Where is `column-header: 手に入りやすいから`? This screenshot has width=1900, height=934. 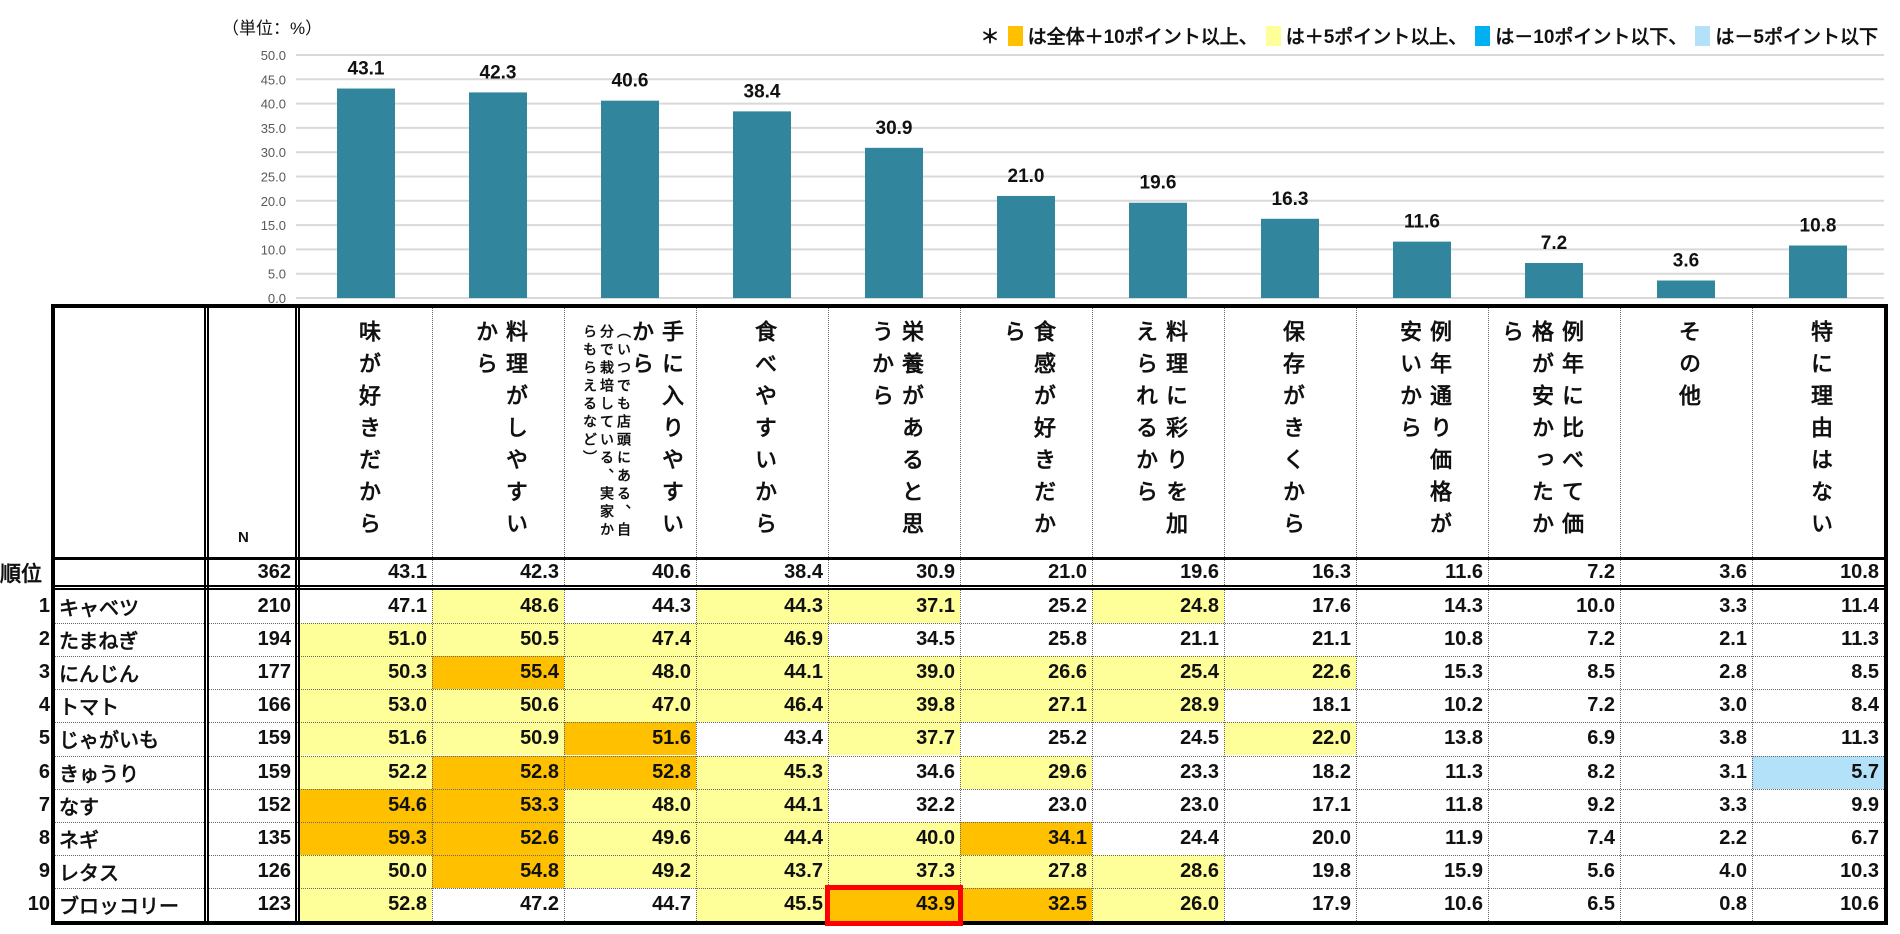 column-header: 手に入りやすいから is located at coordinates (656, 432).